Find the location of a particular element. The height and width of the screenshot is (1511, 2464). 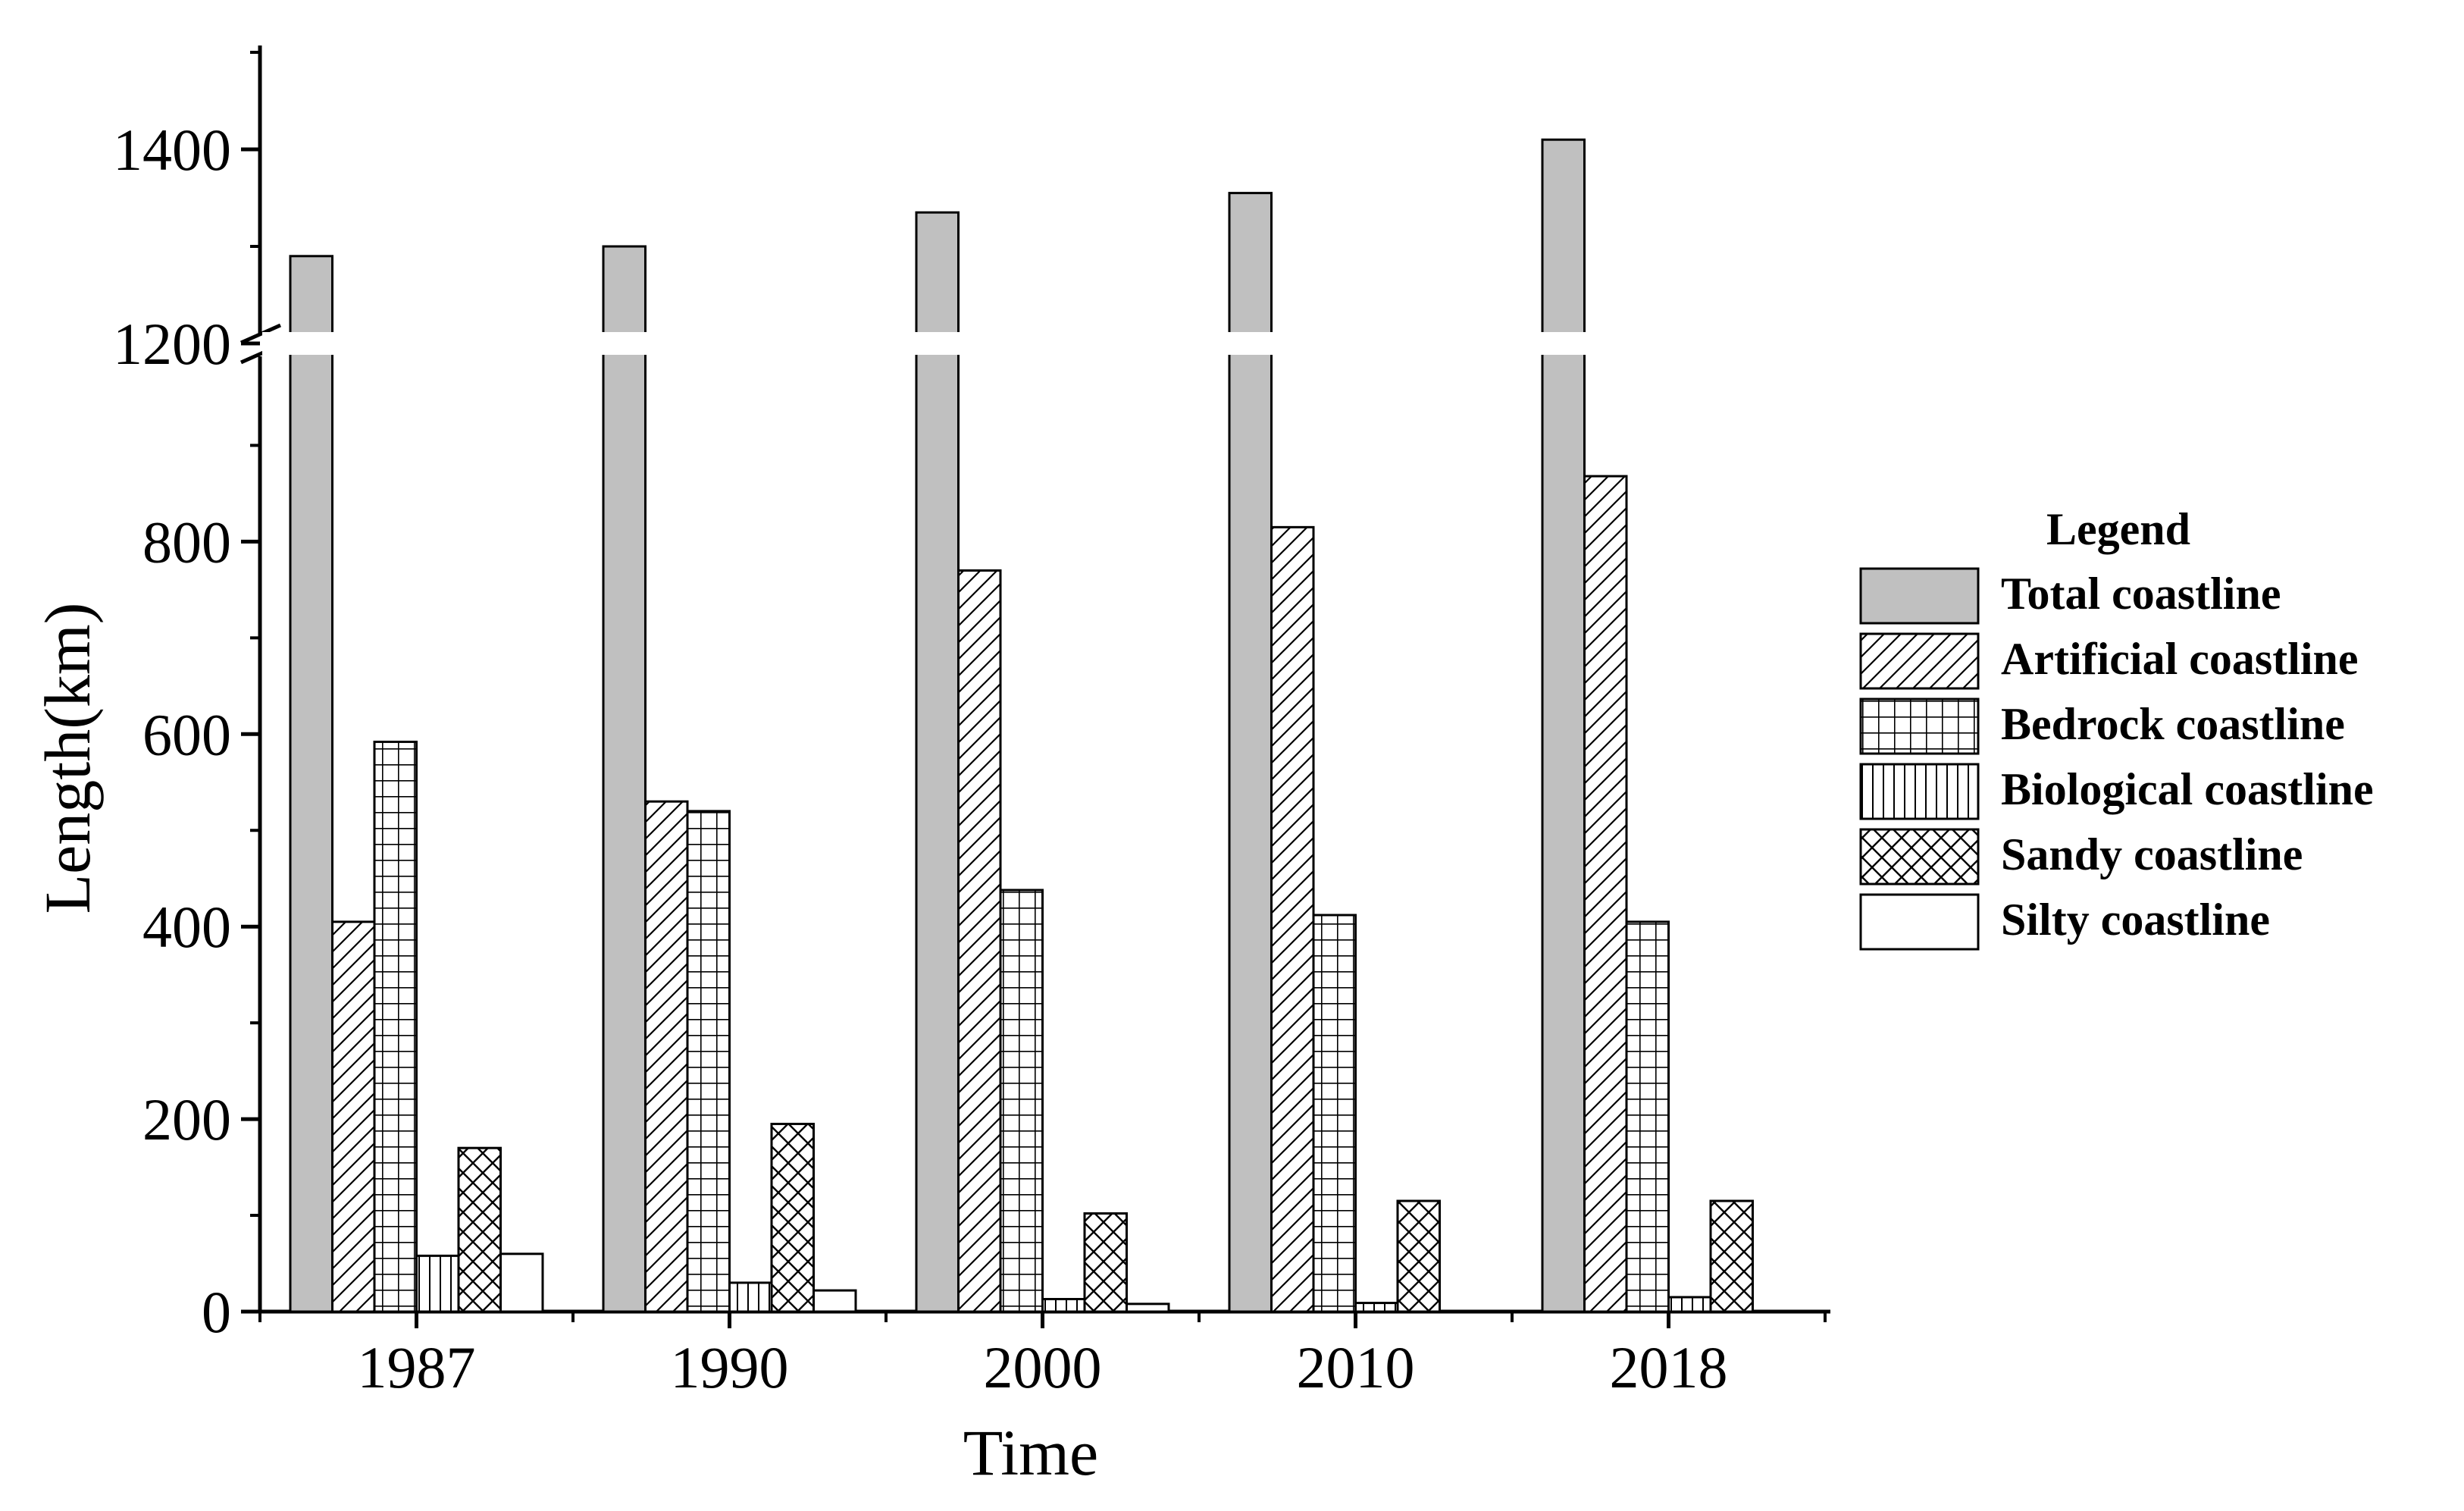

x-tick-label-2010: 2010 is located at coordinates (1356, 1367).